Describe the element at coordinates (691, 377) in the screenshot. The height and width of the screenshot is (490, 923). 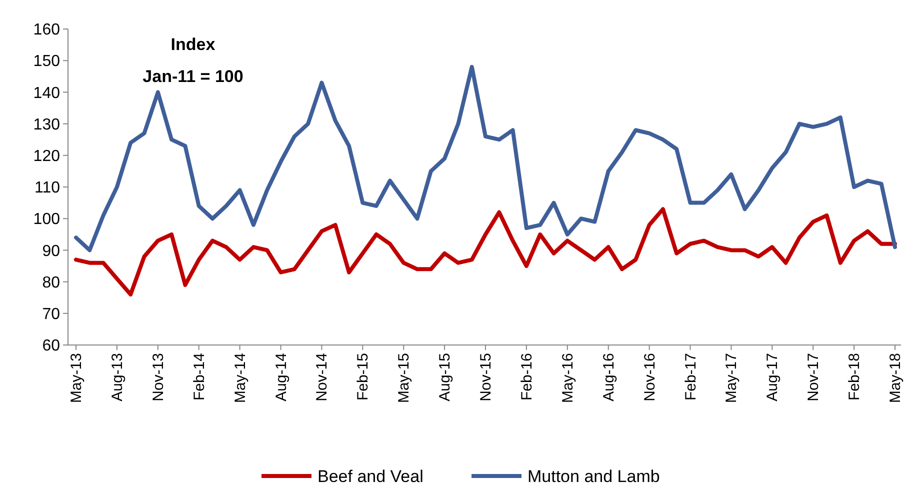
I see `x-tick-label: Feb-17` at that location.